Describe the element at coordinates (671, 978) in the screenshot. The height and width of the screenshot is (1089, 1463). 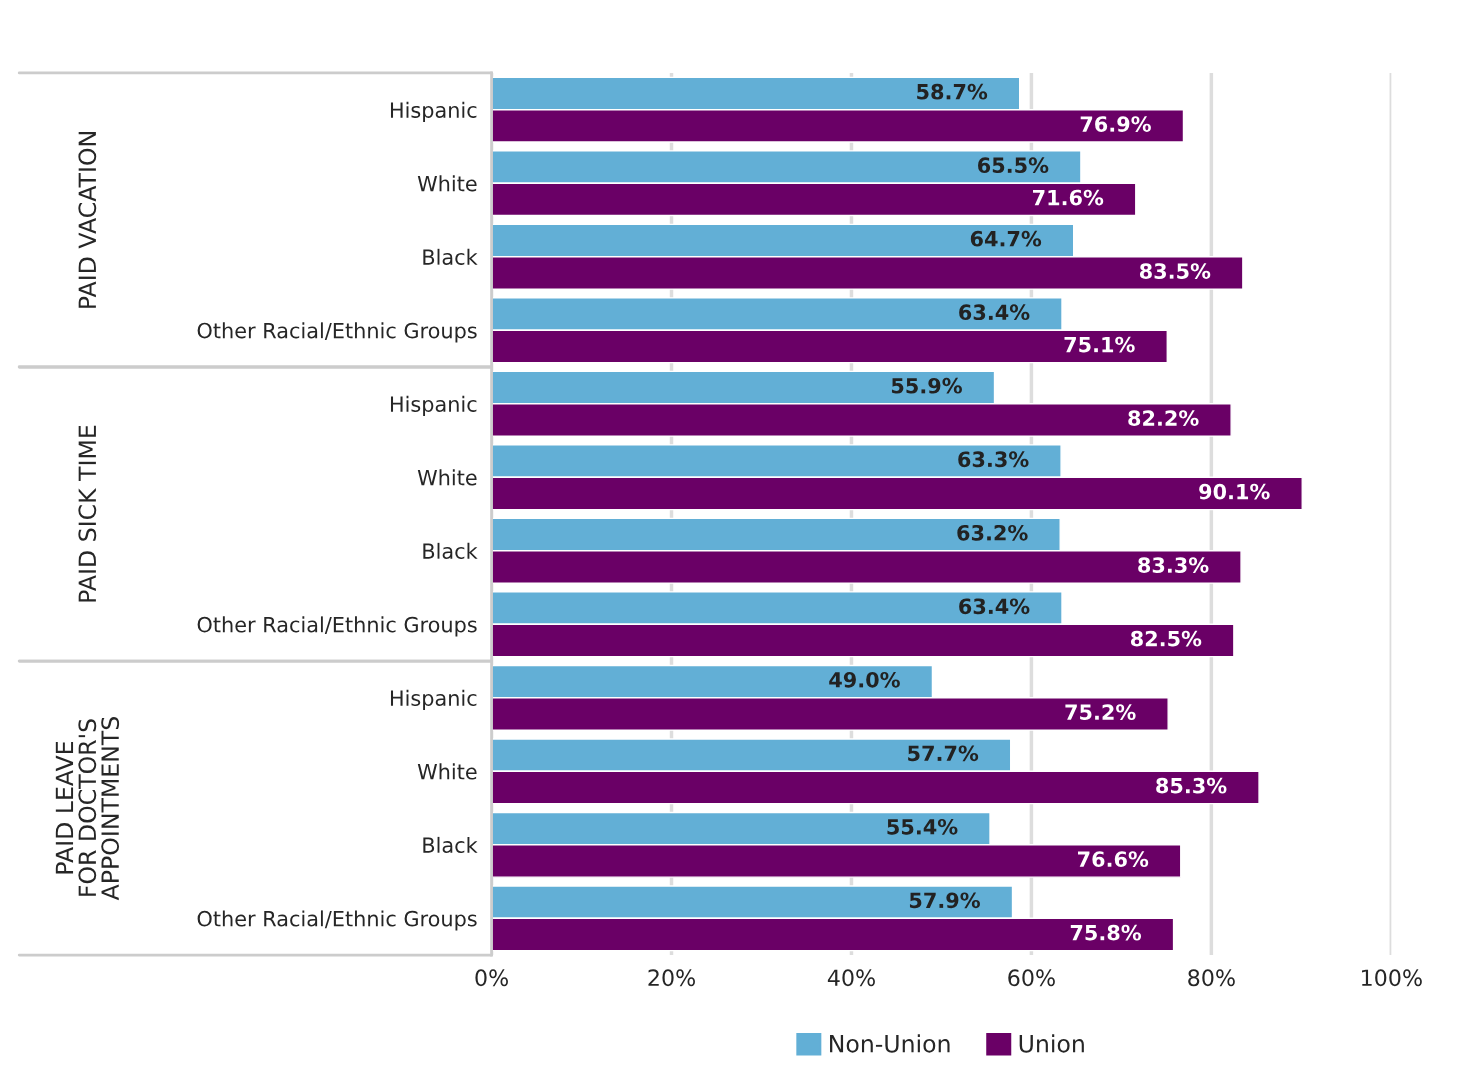
I see `x-tick-label: 20%` at that location.